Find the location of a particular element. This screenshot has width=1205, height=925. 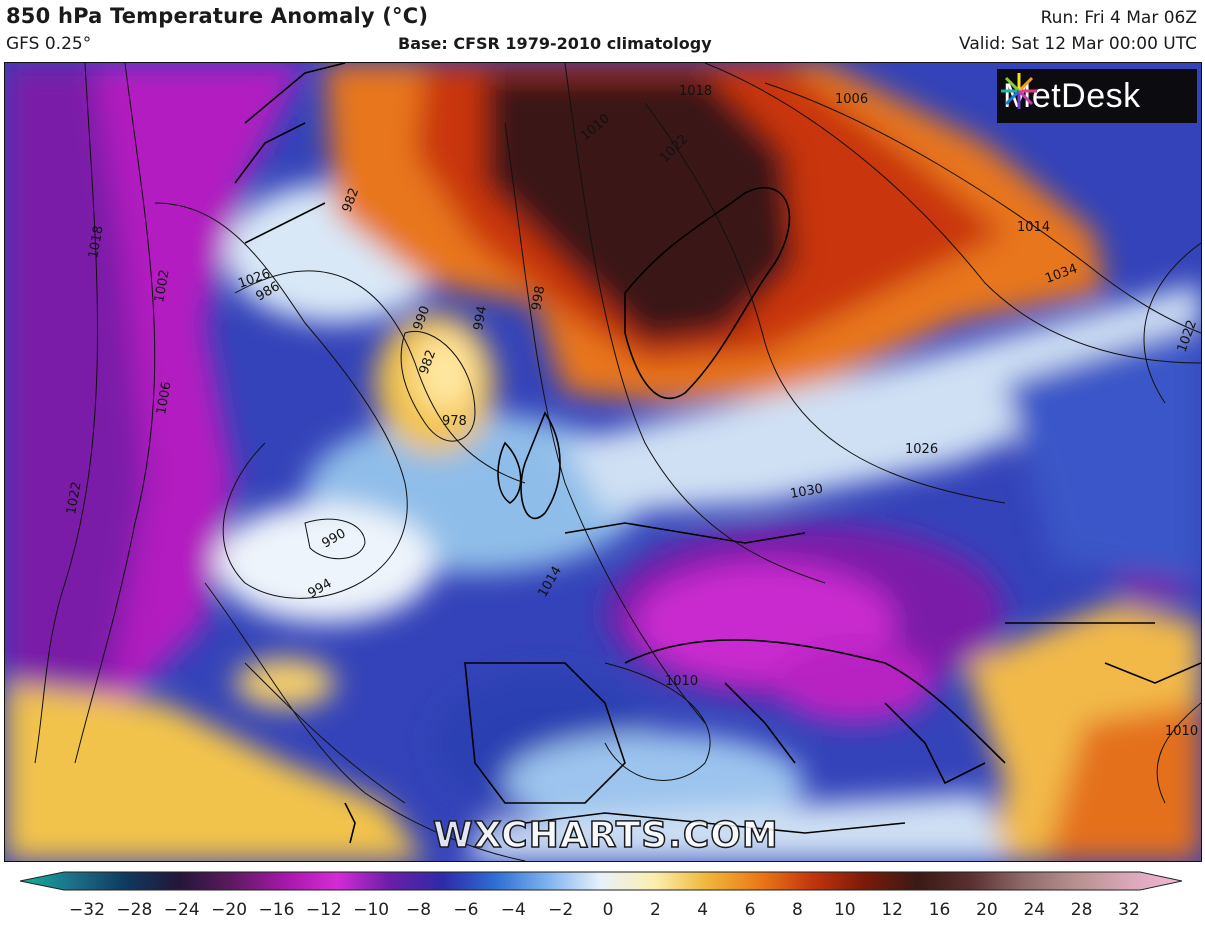

colorbar-tick-label: −32 is located at coordinates (87, 910).